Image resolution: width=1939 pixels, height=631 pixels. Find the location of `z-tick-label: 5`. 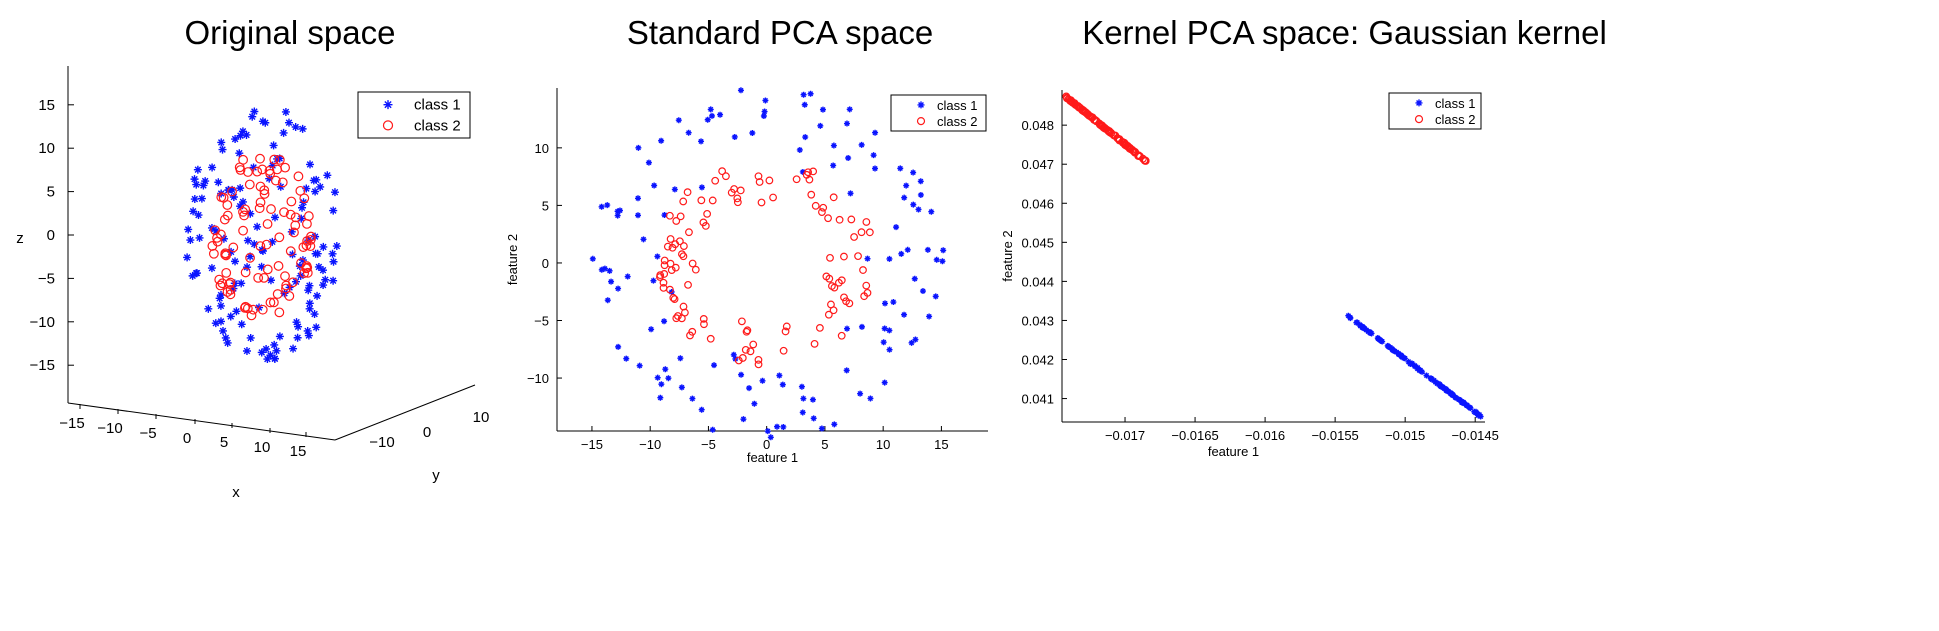

z-tick-label: 5 is located at coordinates (51, 192).